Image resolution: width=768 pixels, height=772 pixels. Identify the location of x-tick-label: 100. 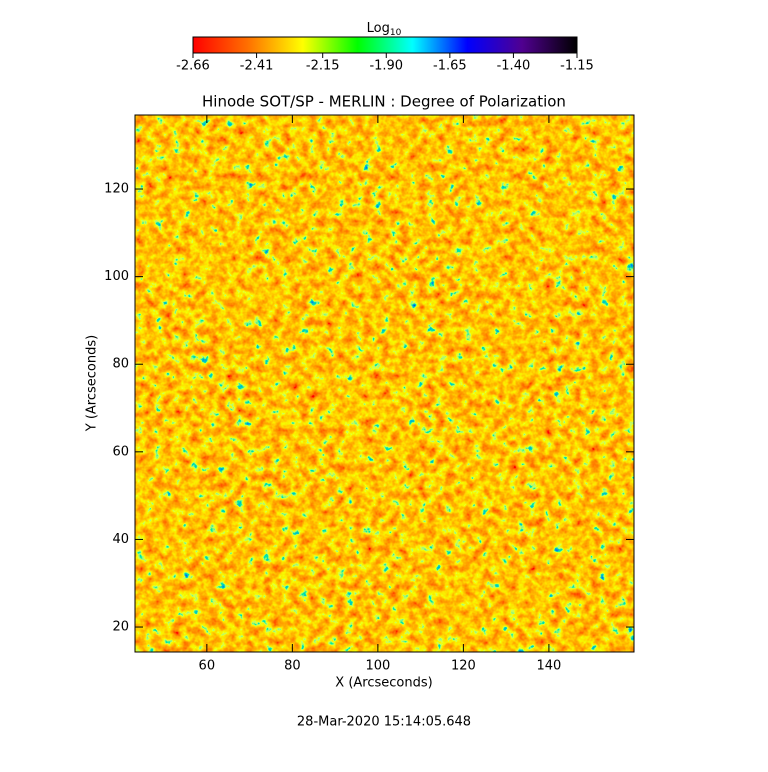
(377, 666).